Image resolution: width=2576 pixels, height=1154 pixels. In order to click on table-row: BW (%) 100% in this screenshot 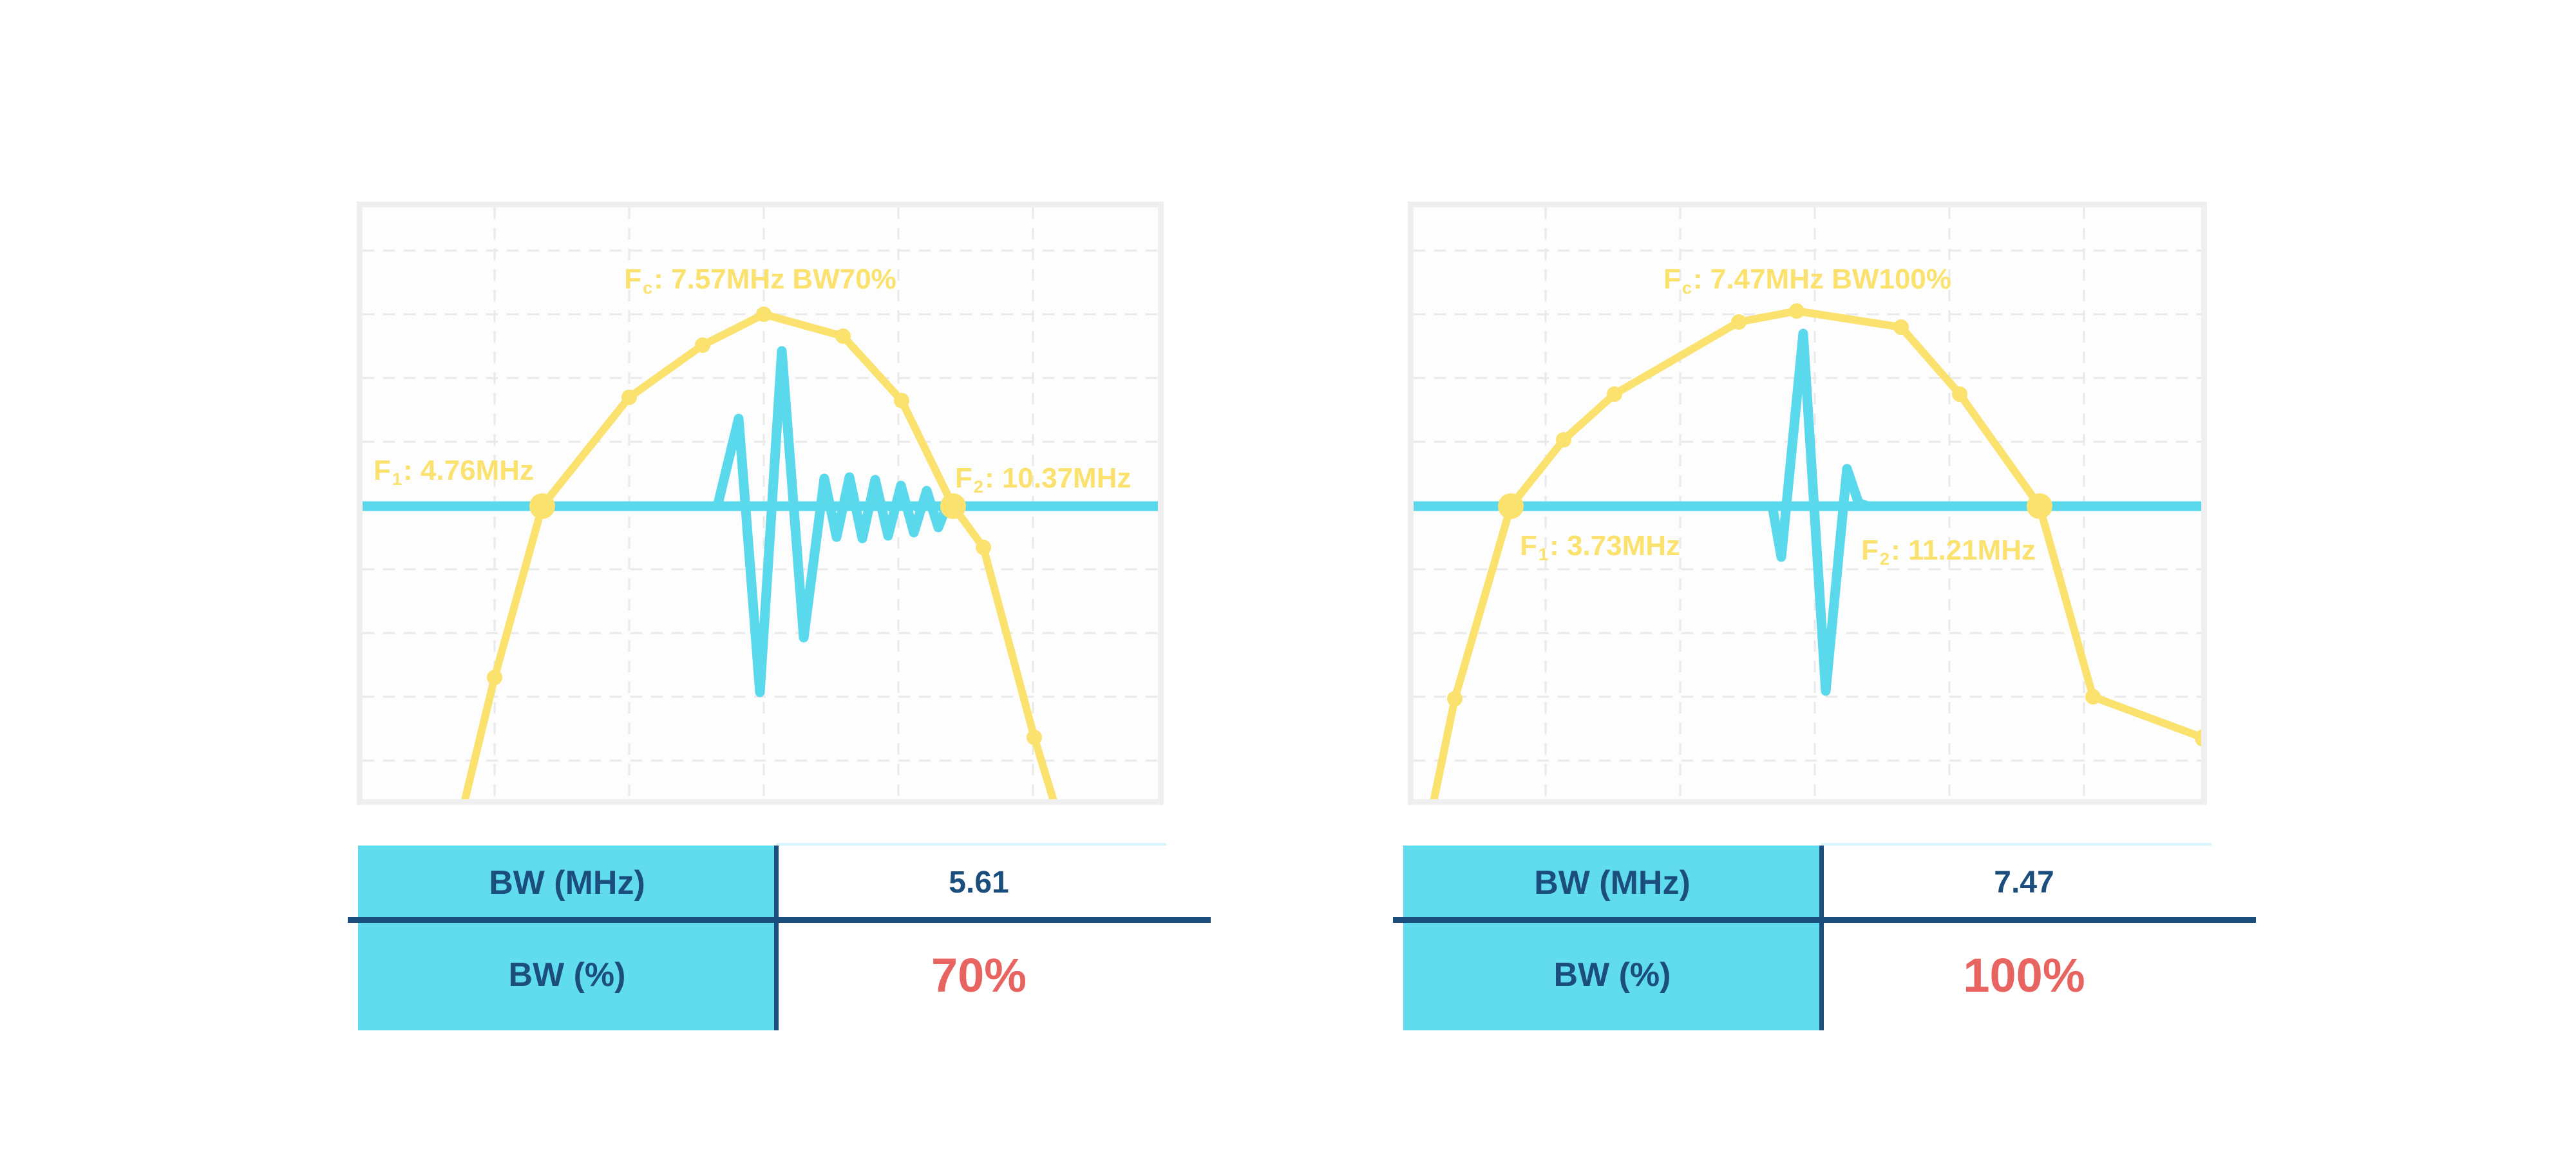, I will do `click(1815, 975)`.